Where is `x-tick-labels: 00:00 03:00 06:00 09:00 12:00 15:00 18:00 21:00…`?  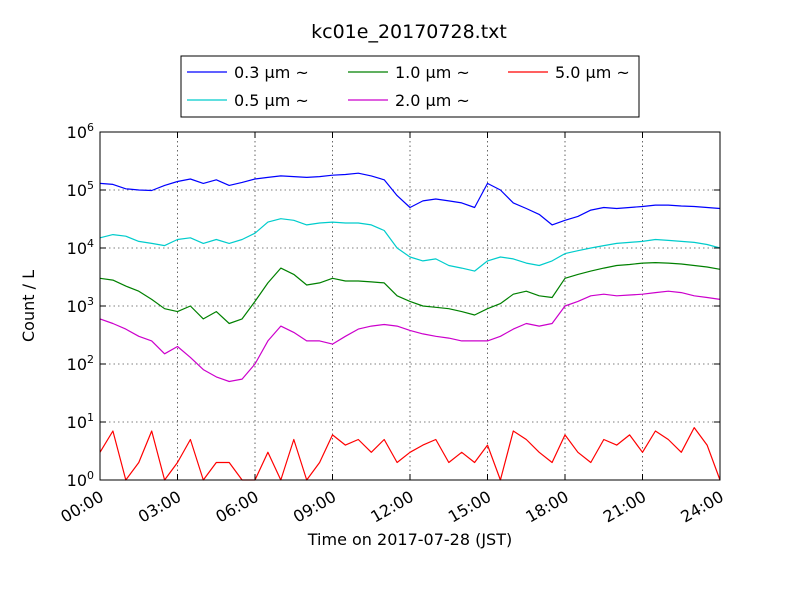 x-tick-labels: 00:00 03:00 06:00 09:00 12:00 15:00 18:00 21:00… is located at coordinates (391, 507).